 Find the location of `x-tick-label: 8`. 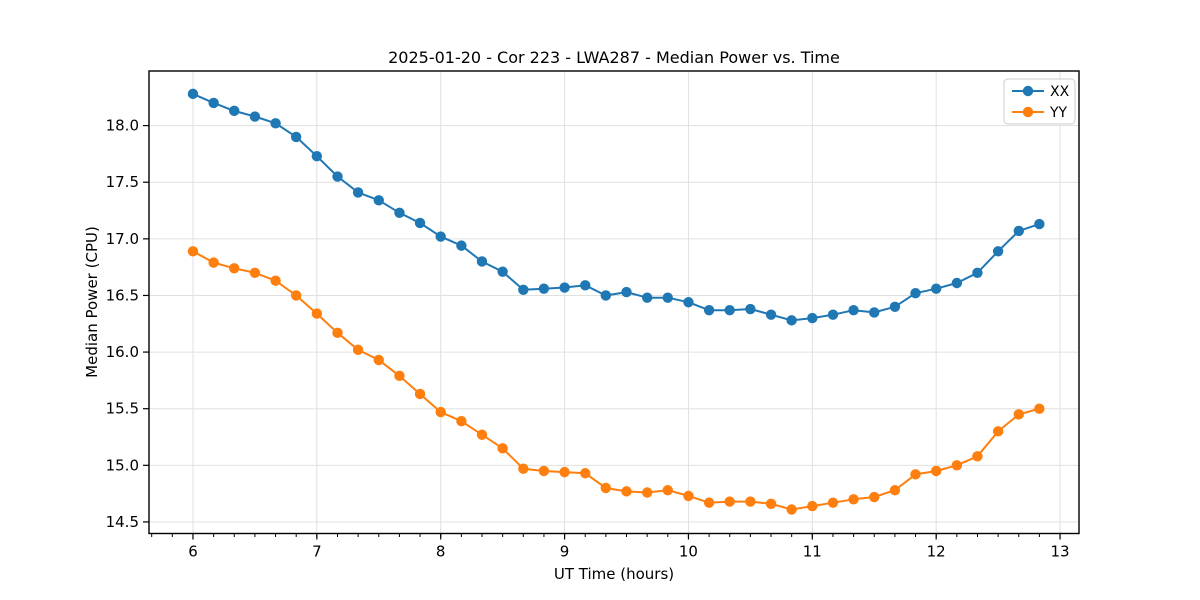

x-tick-label: 8 is located at coordinates (441, 552).